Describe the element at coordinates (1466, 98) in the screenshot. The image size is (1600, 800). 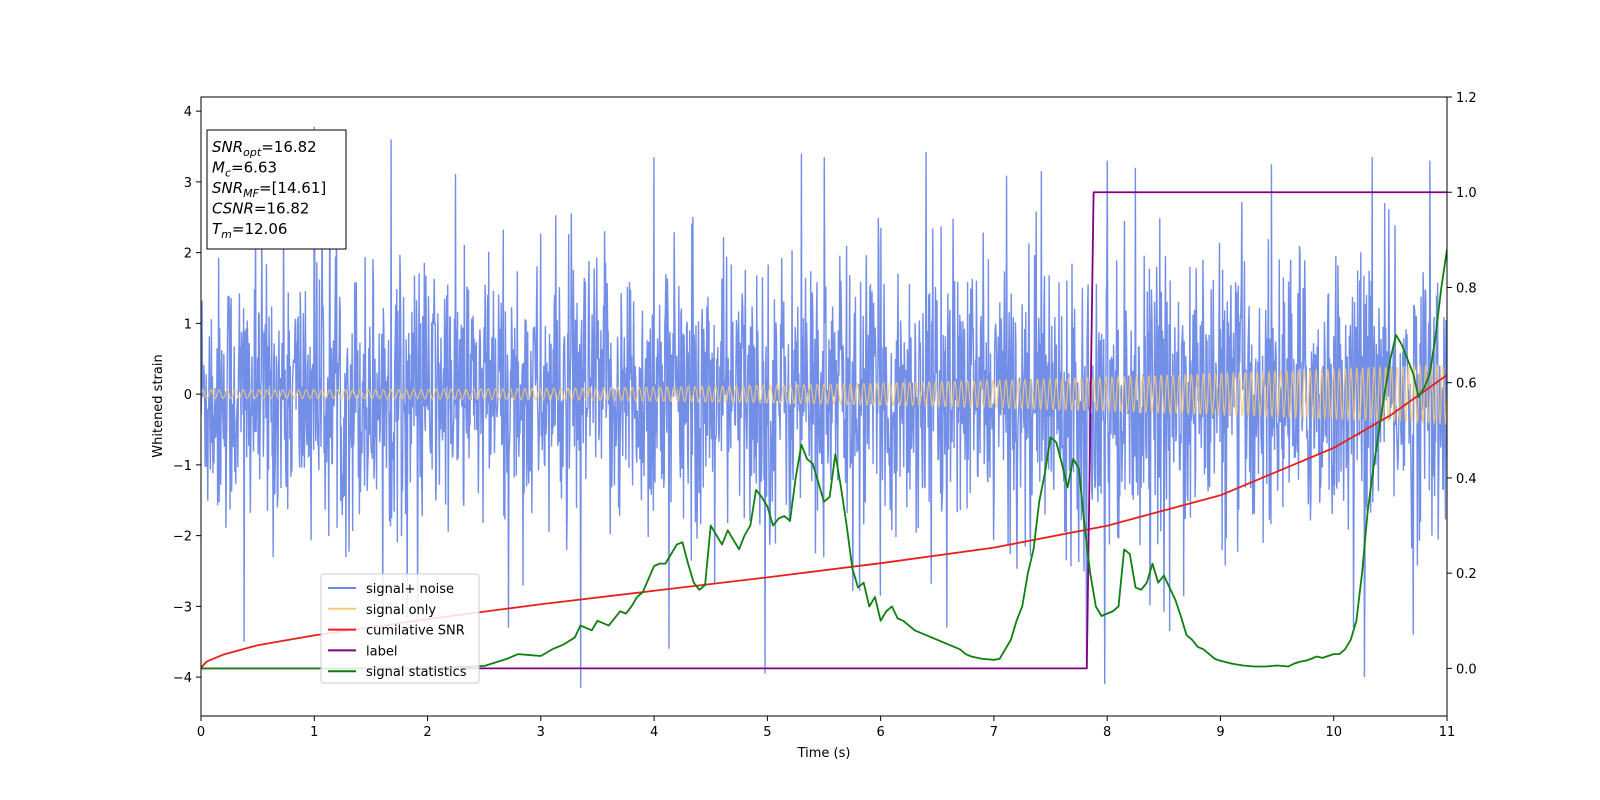
I see `y-tick-label-right: 1.2` at that location.